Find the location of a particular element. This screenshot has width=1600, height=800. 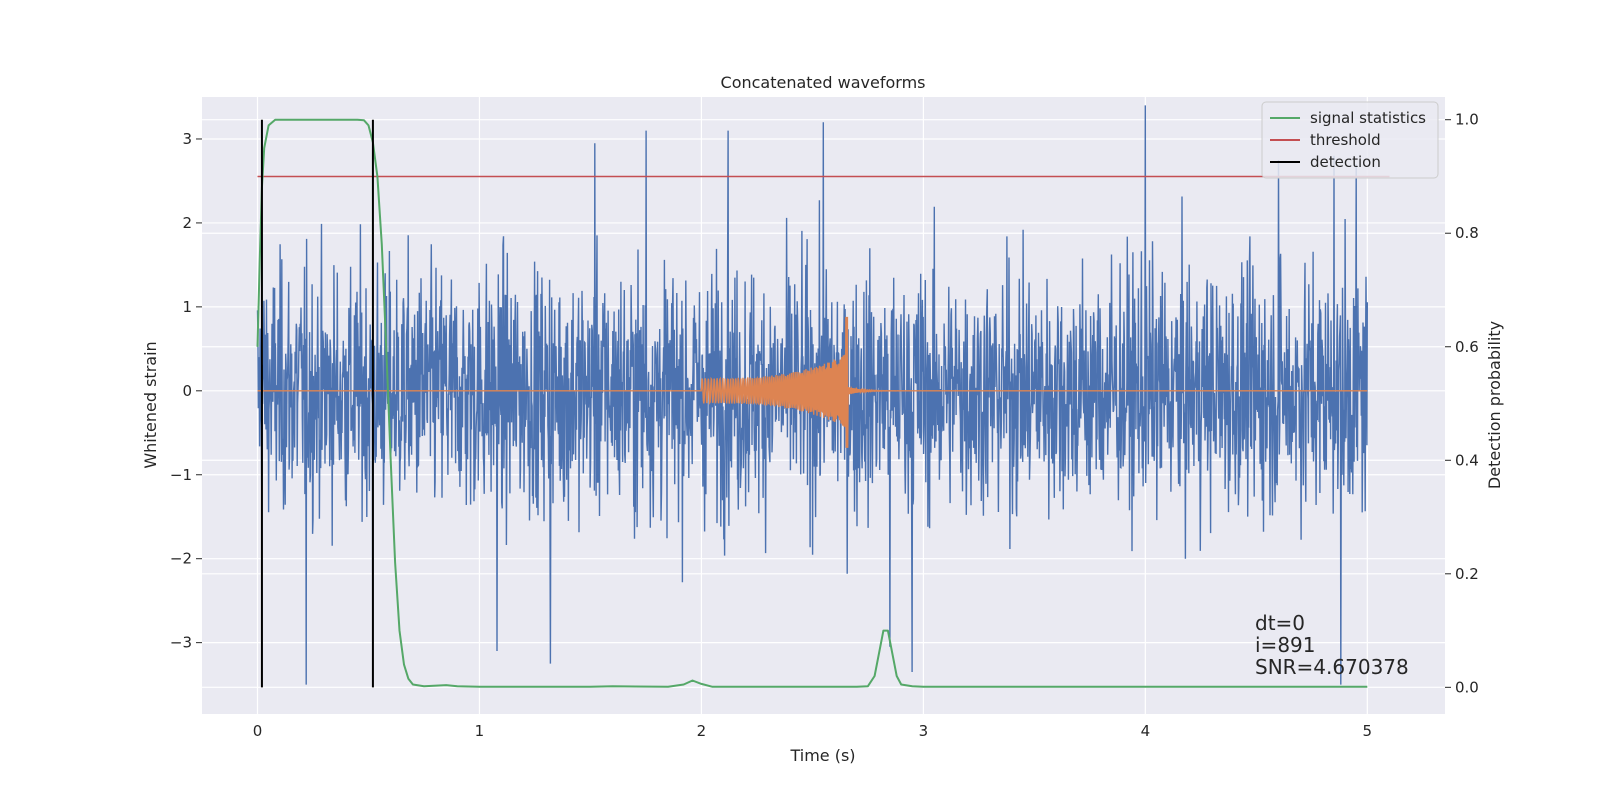

y-right-axis-label: Detection probability is located at coordinates (1494, 405).